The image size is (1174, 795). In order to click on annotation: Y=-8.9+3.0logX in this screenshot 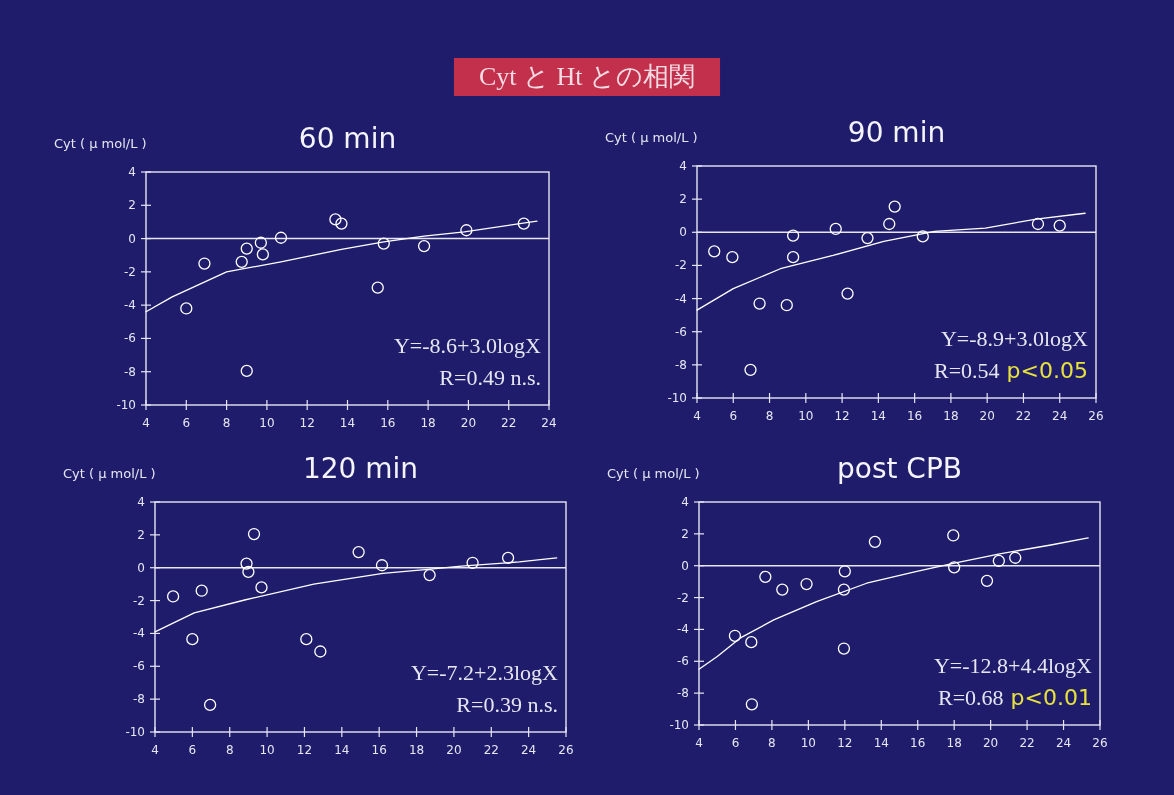, I will do `click(1014, 338)`.